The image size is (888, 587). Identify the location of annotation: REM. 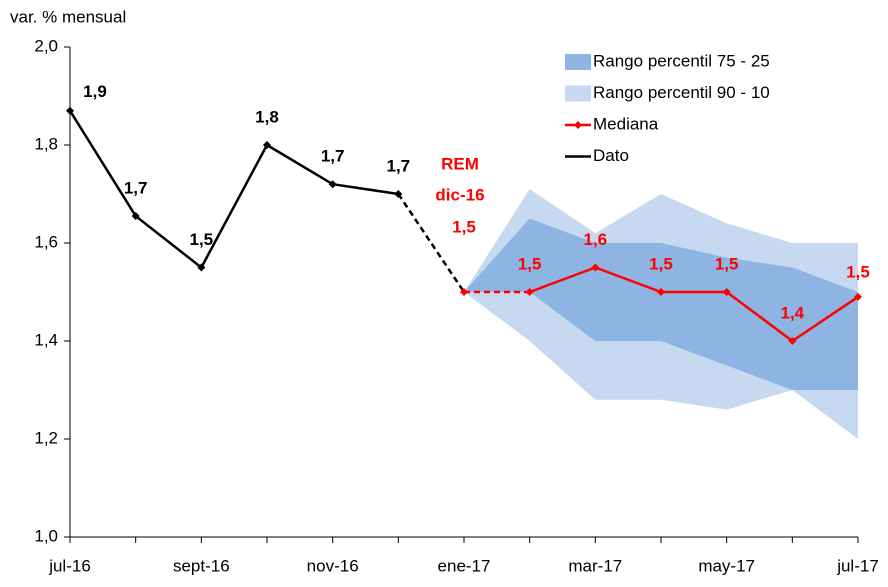
(460, 163).